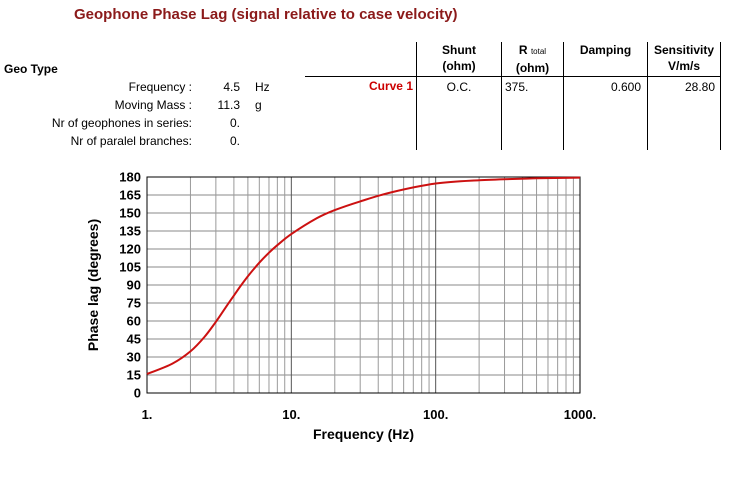 This screenshot has height=495, width=750. What do you see at coordinates (134, 357) in the screenshot?
I see `y-tick-label: 30` at bounding box center [134, 357].